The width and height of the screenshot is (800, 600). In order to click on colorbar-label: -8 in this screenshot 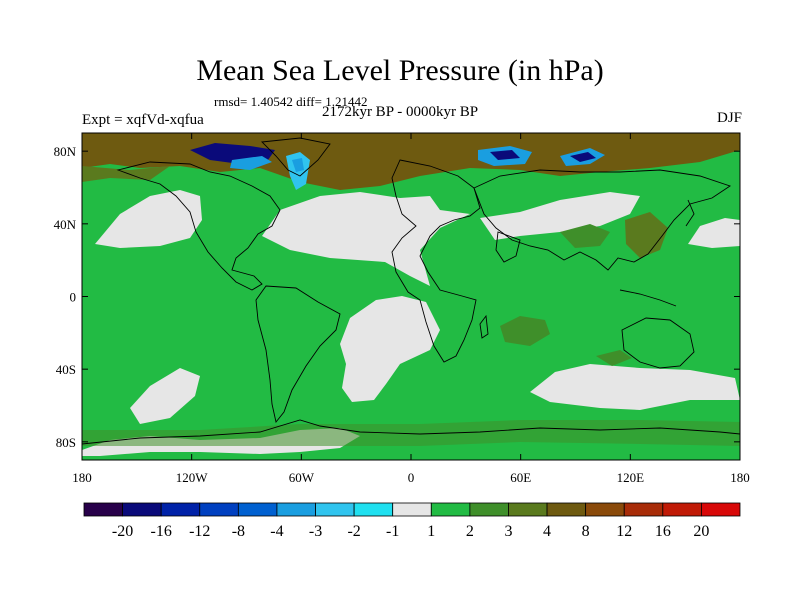, I will do `click(238, 531)`.